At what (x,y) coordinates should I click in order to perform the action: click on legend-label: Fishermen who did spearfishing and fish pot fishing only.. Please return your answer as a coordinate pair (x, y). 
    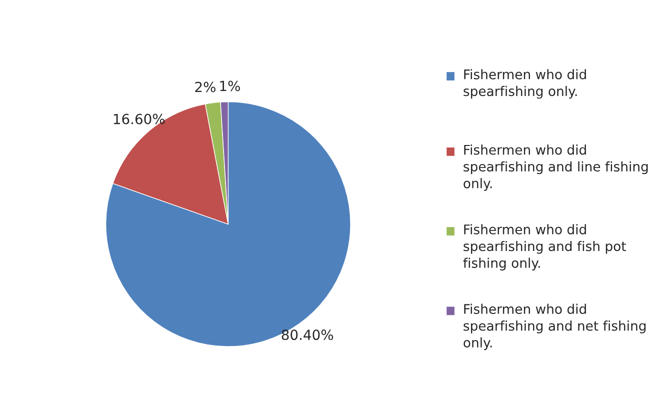
    Looking at the image, I should click on (544, 247).